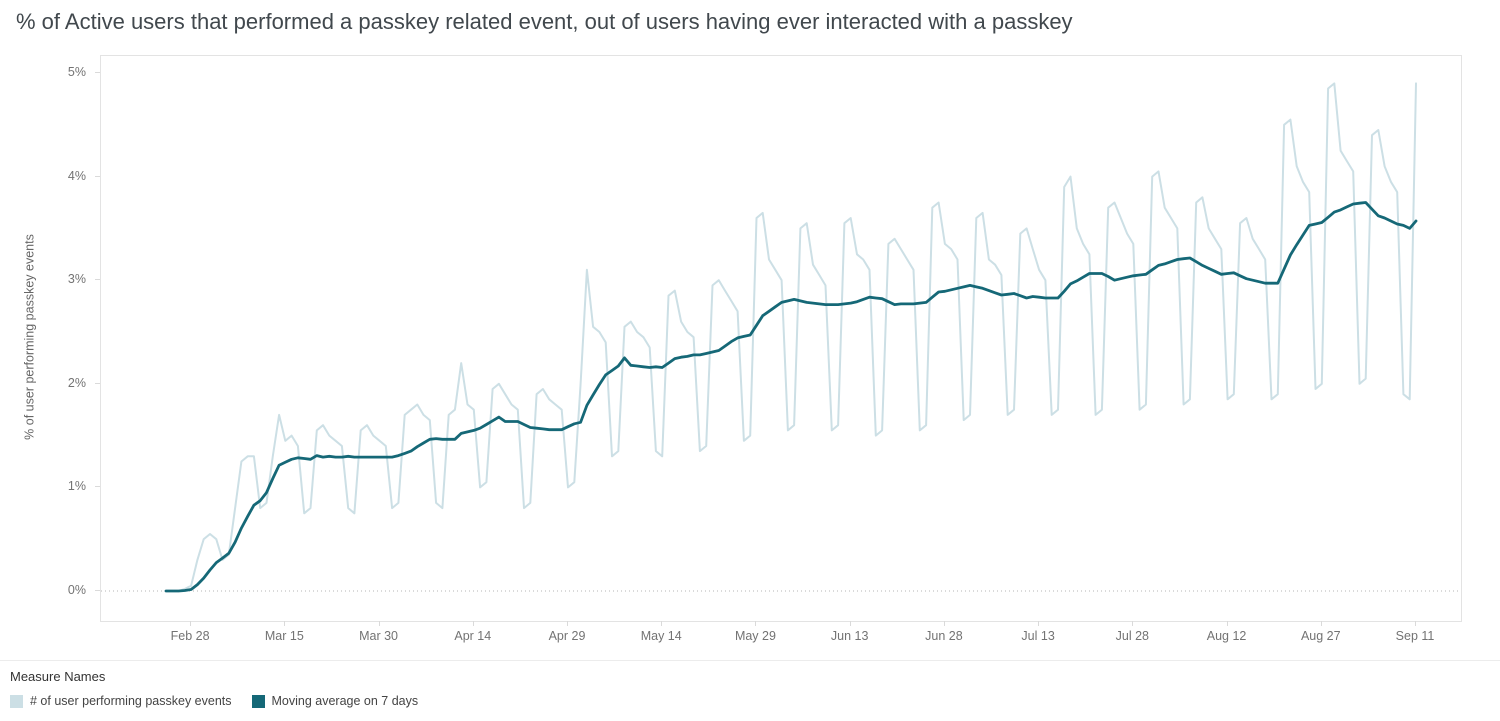 This screenshot has height=721, width=1500. I want to click on x-tick-label: Jul 13, so click(1038, 636).